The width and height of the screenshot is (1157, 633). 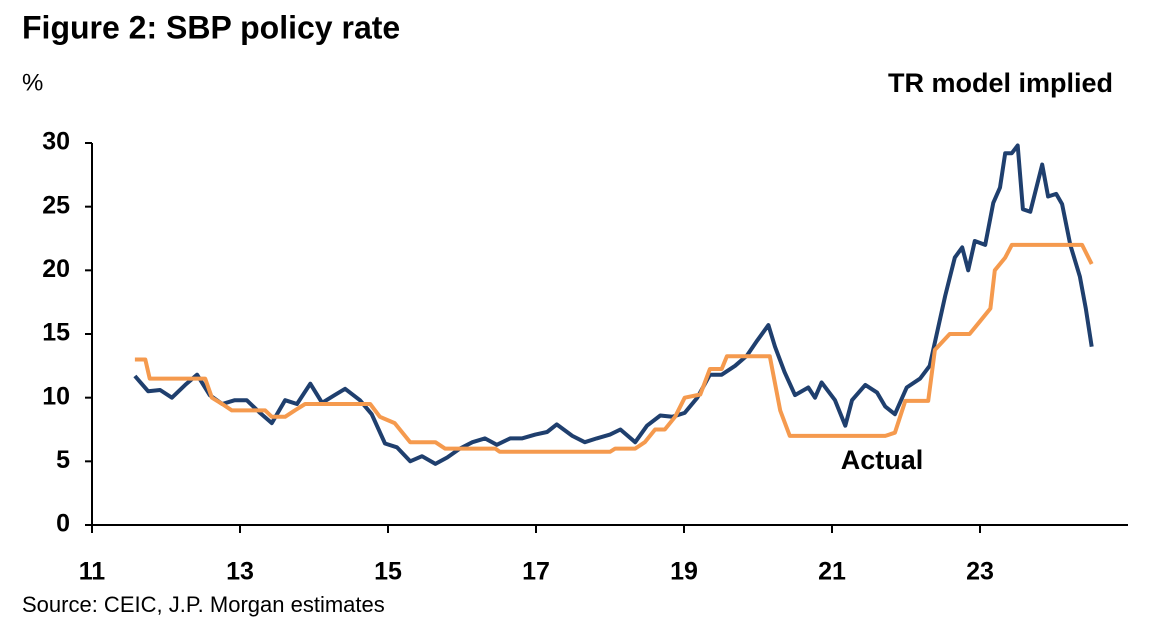 I want to click on x-tick-label: 19, so click(x=684, y=572).